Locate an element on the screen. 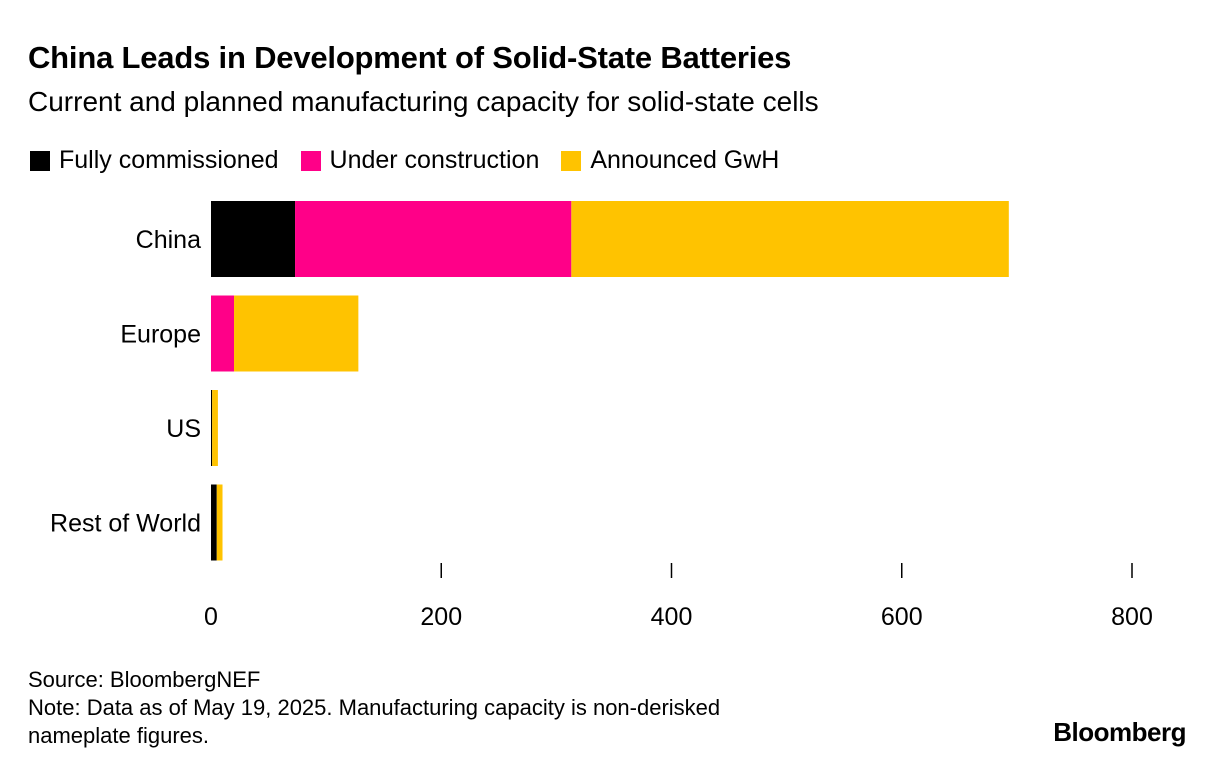 Image resolution: width=1224 pixels, height=778 pixels. note-text-continued: nameplate figures. is located at coordinates (118, 735).